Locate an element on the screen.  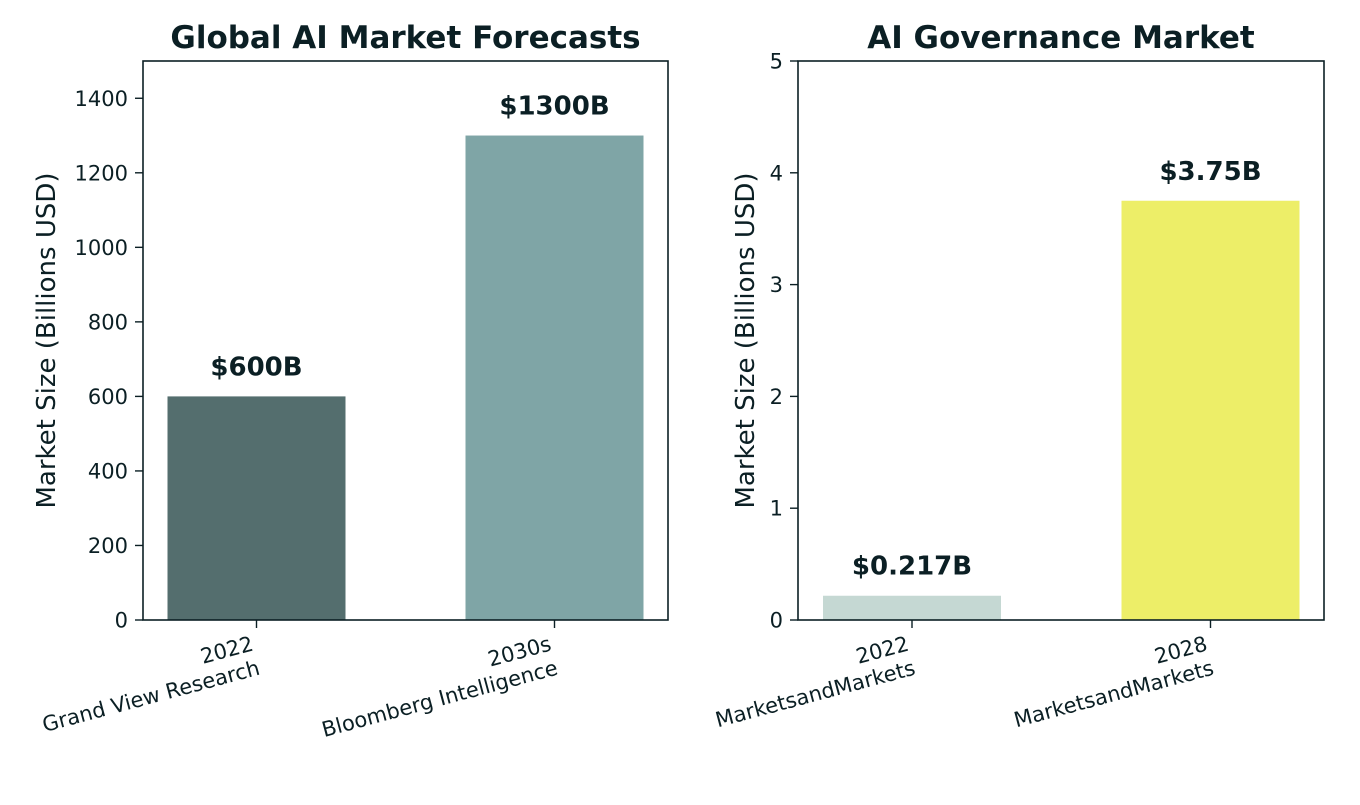
chart-title: AI Governance Market is located at coordinates (1061, 38).